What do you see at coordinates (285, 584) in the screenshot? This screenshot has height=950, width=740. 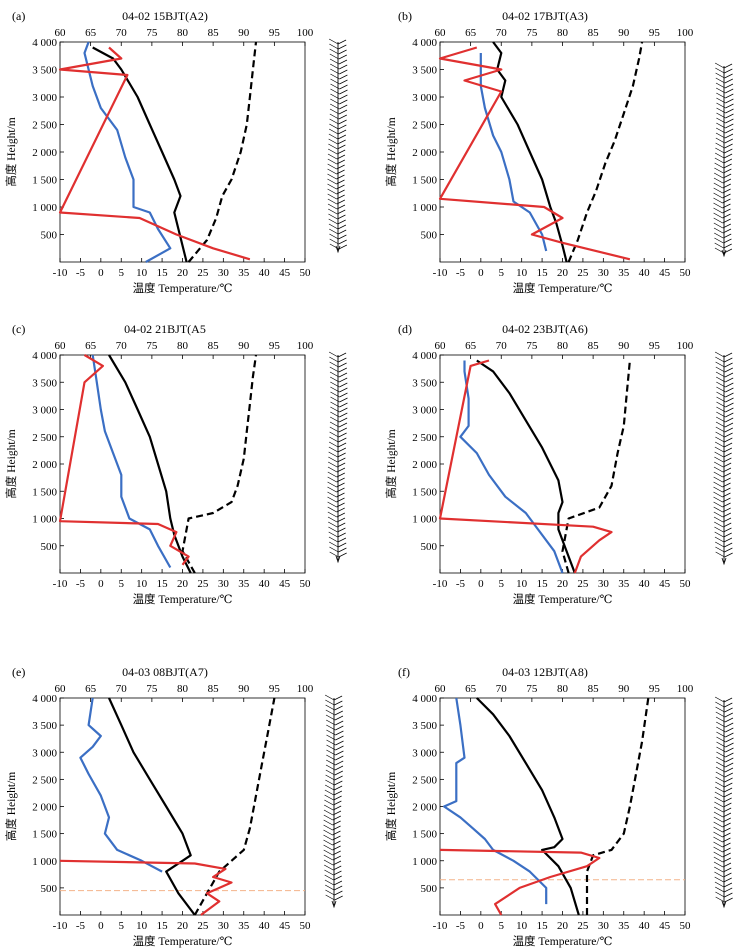 I see `bottom-tick-label: 45` at bounding box center [285, 584].